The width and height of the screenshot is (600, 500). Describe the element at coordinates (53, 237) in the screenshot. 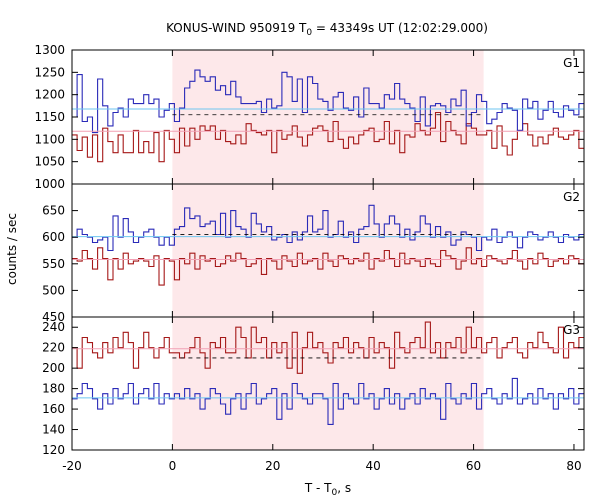

I see `y-tick-label: 600` at that location.